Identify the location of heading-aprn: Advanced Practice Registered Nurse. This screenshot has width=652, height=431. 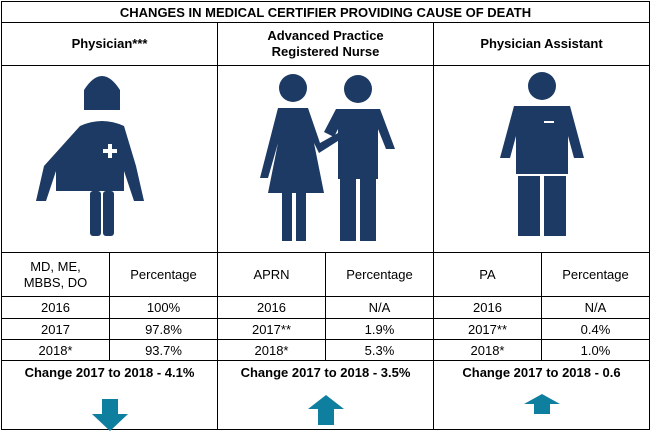
(325, 44).